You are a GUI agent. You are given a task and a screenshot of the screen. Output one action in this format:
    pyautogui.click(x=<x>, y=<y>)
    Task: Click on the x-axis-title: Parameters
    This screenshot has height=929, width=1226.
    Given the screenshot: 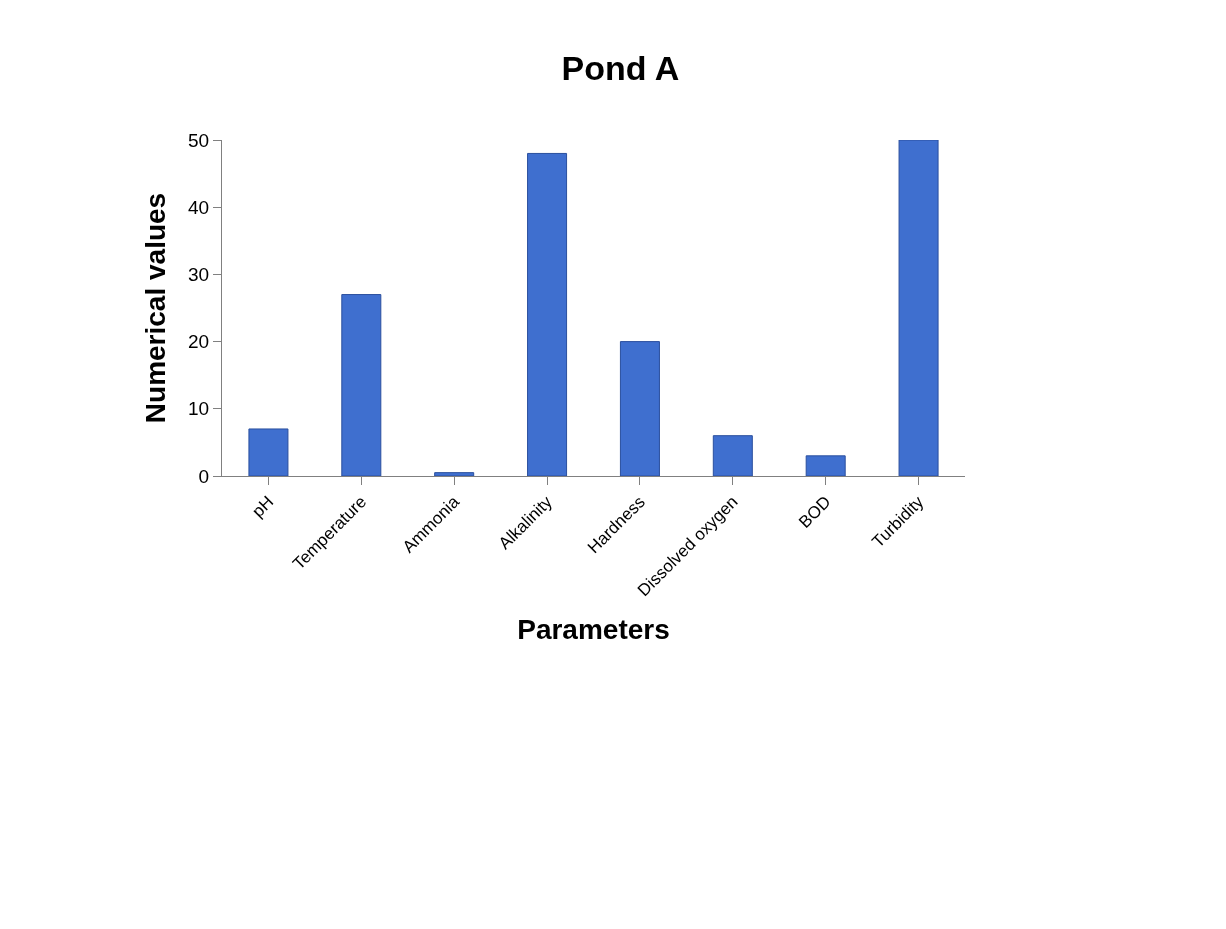 What is the action you would take?
    pyautogui.click(x=593, y=630)
    